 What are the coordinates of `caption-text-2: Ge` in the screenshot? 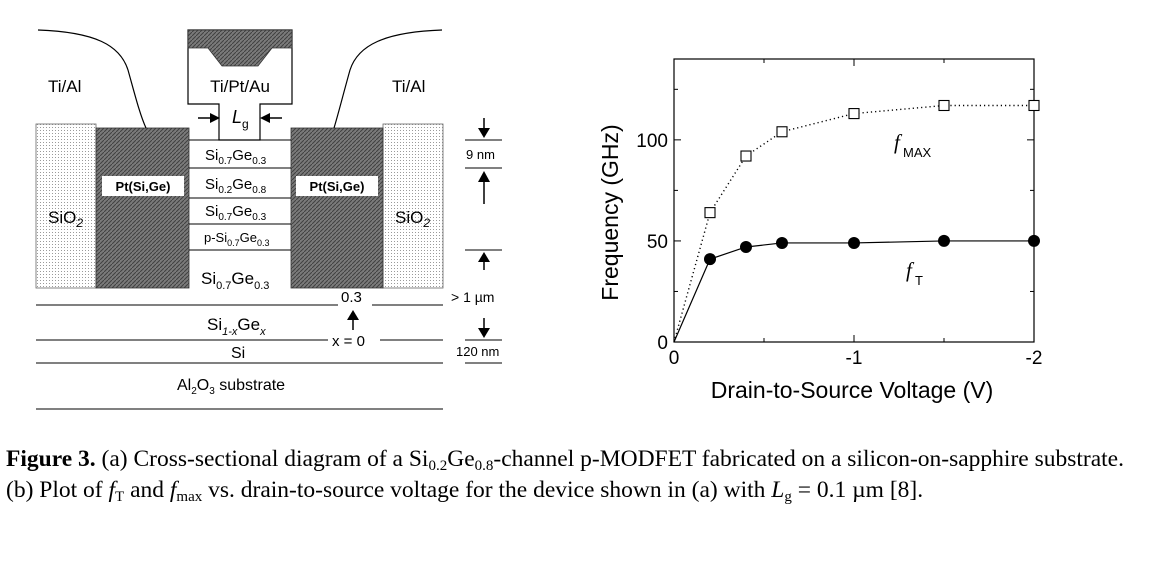 It's located at (461, 459).